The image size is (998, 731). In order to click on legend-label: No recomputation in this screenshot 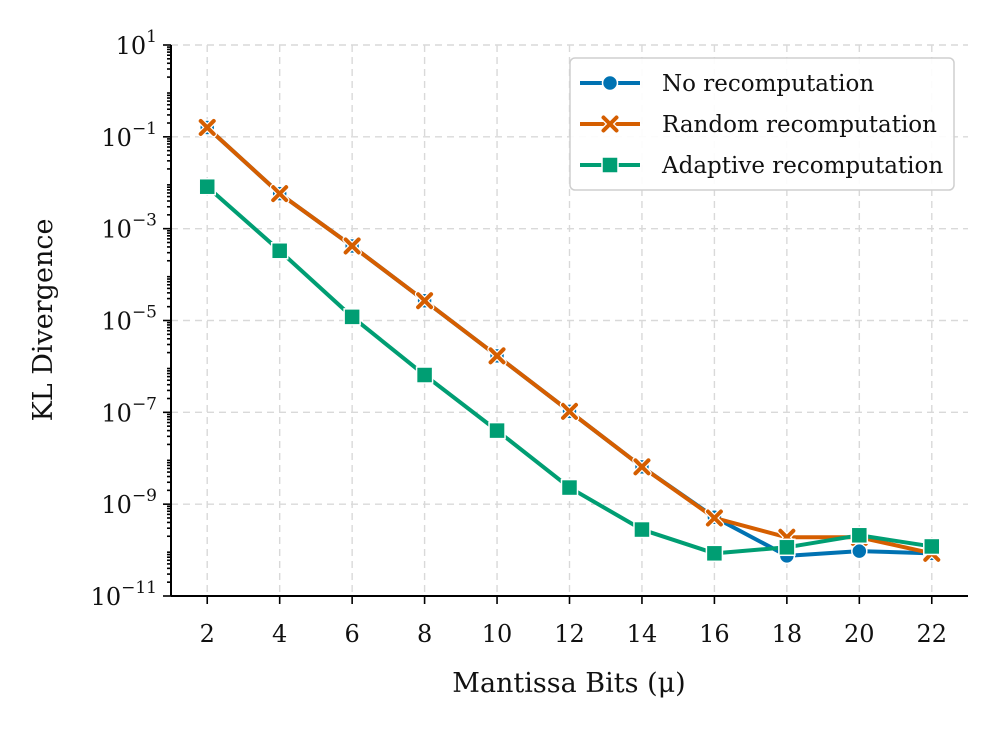, I will do `click(768, 84)`.